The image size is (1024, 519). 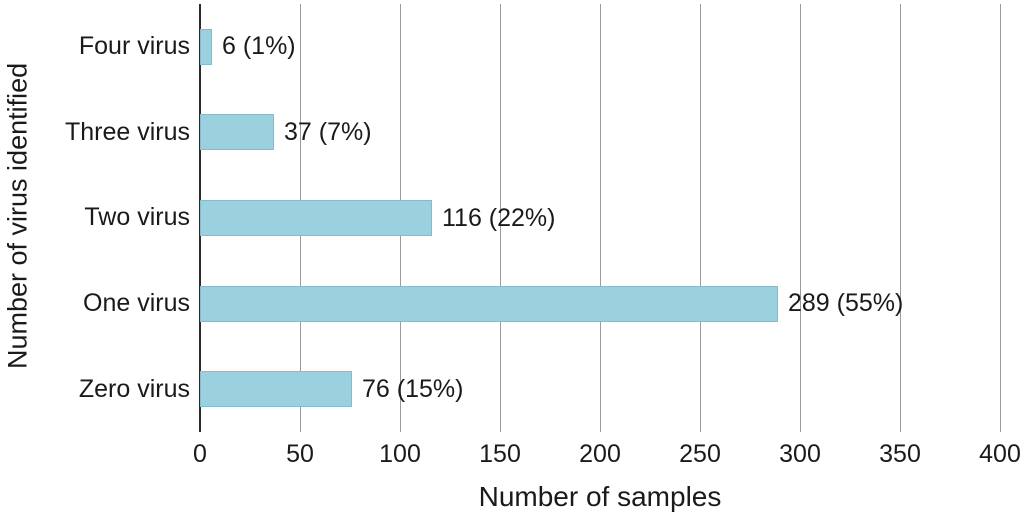 I want to click on value-label-zero-virus: 76 (15%), so click(x=413, y=388).